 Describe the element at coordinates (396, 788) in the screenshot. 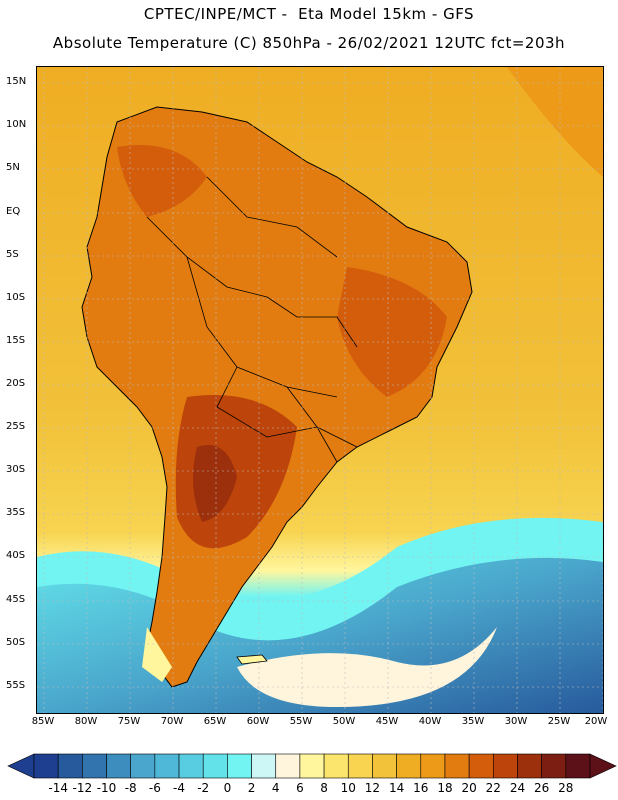

I see `colorbar-tick-label: 14` at that location.